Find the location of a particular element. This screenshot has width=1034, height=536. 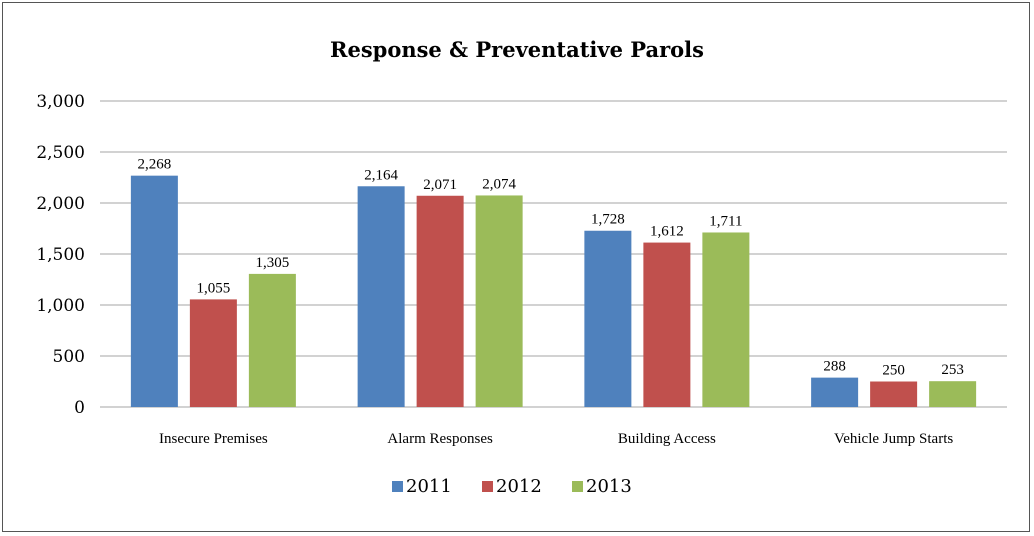

y-tick-label: 2,000 is located at coordinates (60, 204).